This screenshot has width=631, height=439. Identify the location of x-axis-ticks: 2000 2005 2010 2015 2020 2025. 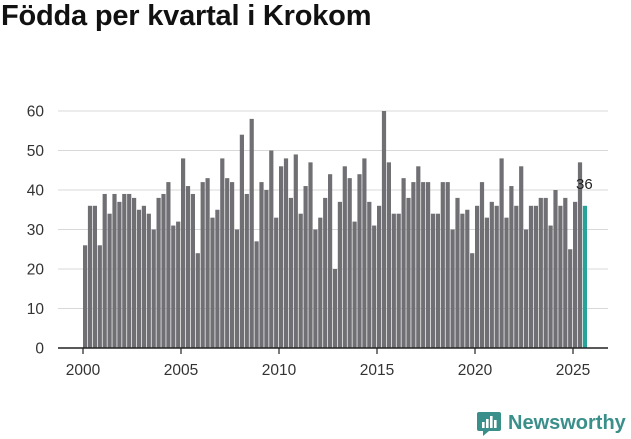
(328, 363).